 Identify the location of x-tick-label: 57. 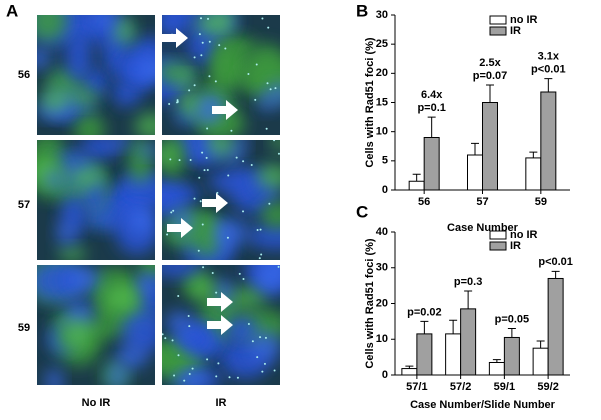
(482, 202).